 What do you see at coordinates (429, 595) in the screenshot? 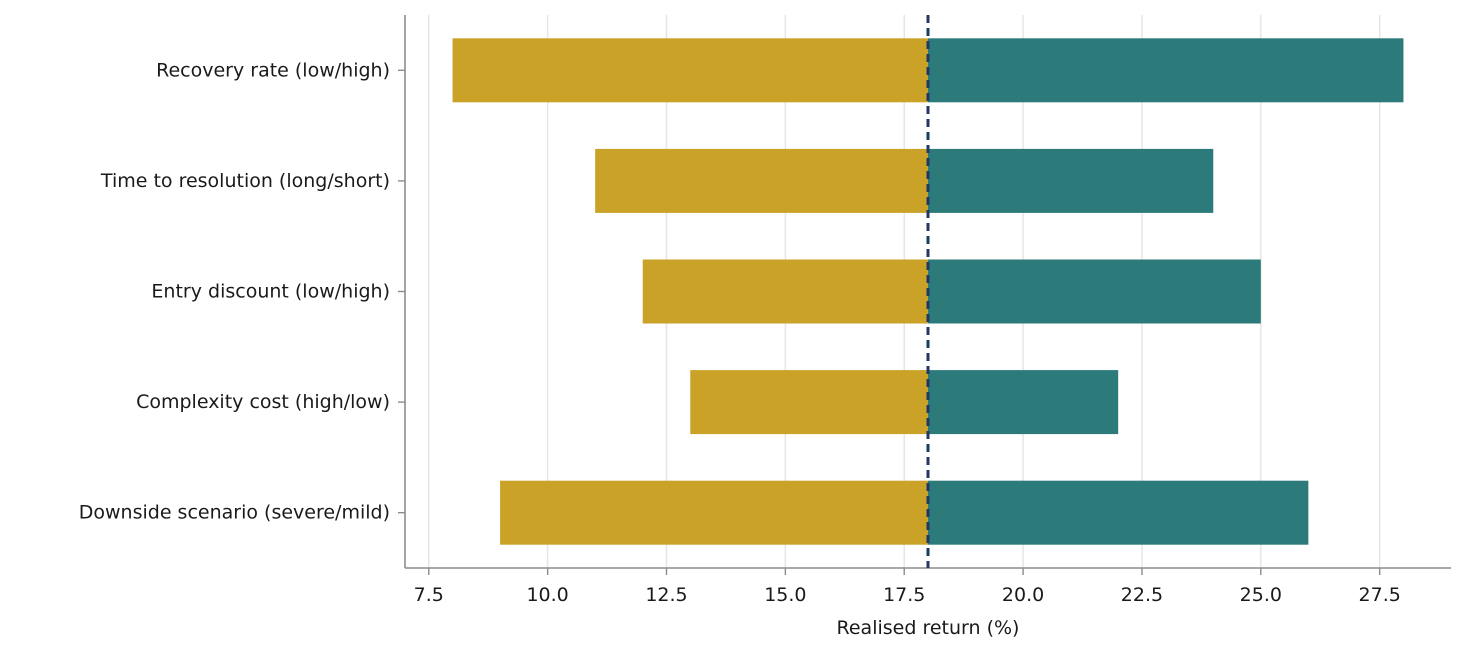
I see `x-tick-label: 7.5` at bounding box center [429, 595].